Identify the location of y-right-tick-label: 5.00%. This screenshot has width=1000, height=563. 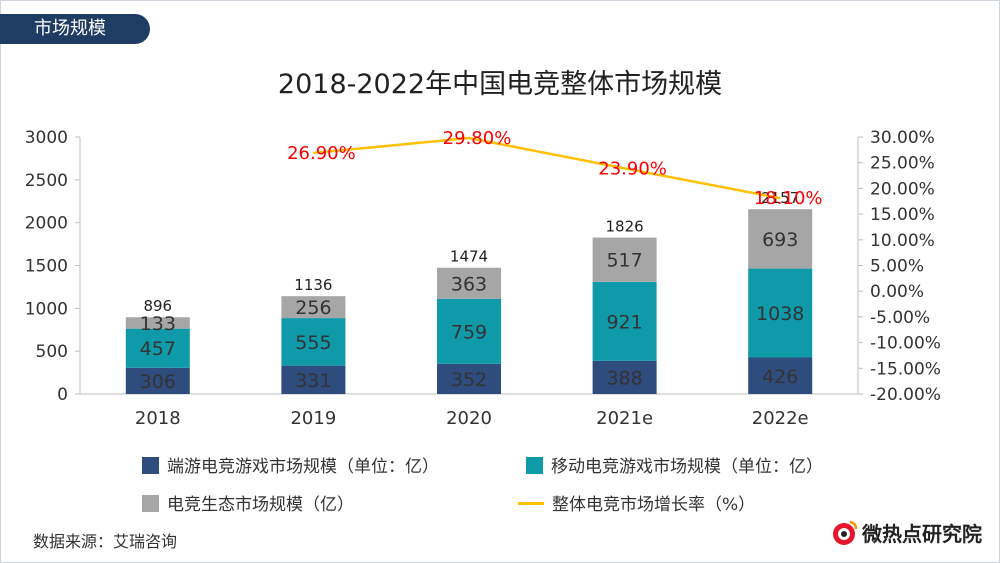
(897, 267).